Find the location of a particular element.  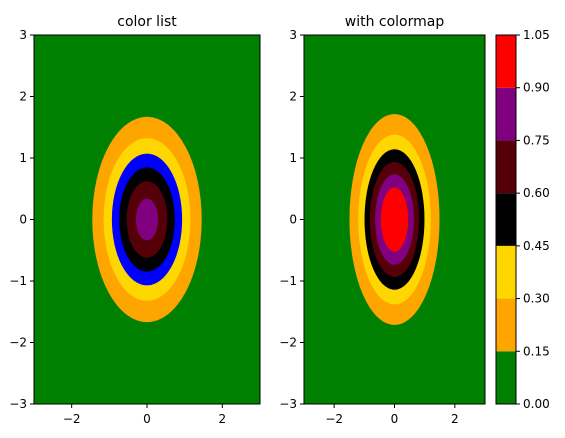

colorbar-tick-label: 0.00 is located at coordinates (536, 404).